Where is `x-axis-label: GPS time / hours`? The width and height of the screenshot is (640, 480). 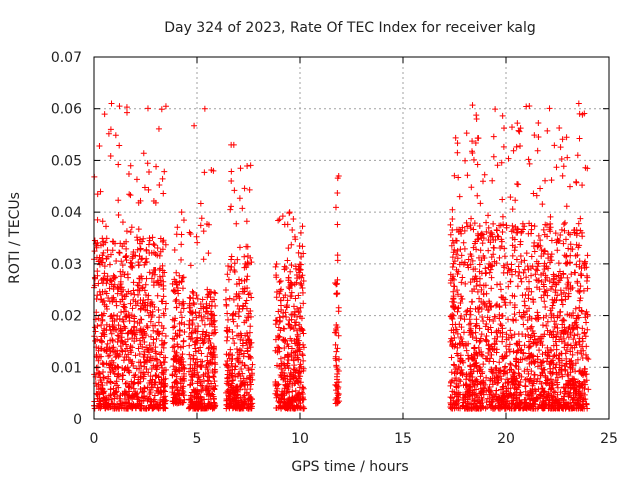
x-axis-label: GPS time / hours is located at coordinates (349, 467).